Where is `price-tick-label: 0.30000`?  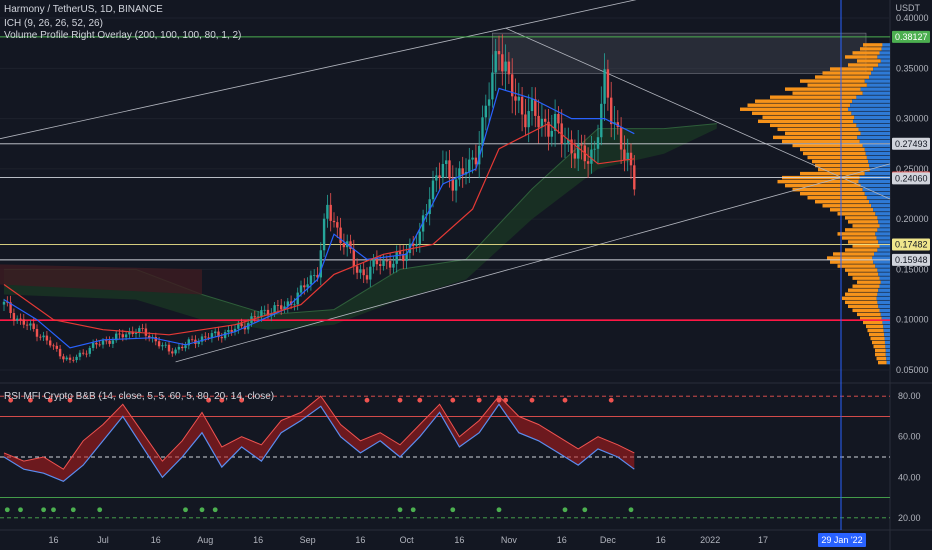
price-tick-label: 0.30000 is located at coordinates (912, 119).